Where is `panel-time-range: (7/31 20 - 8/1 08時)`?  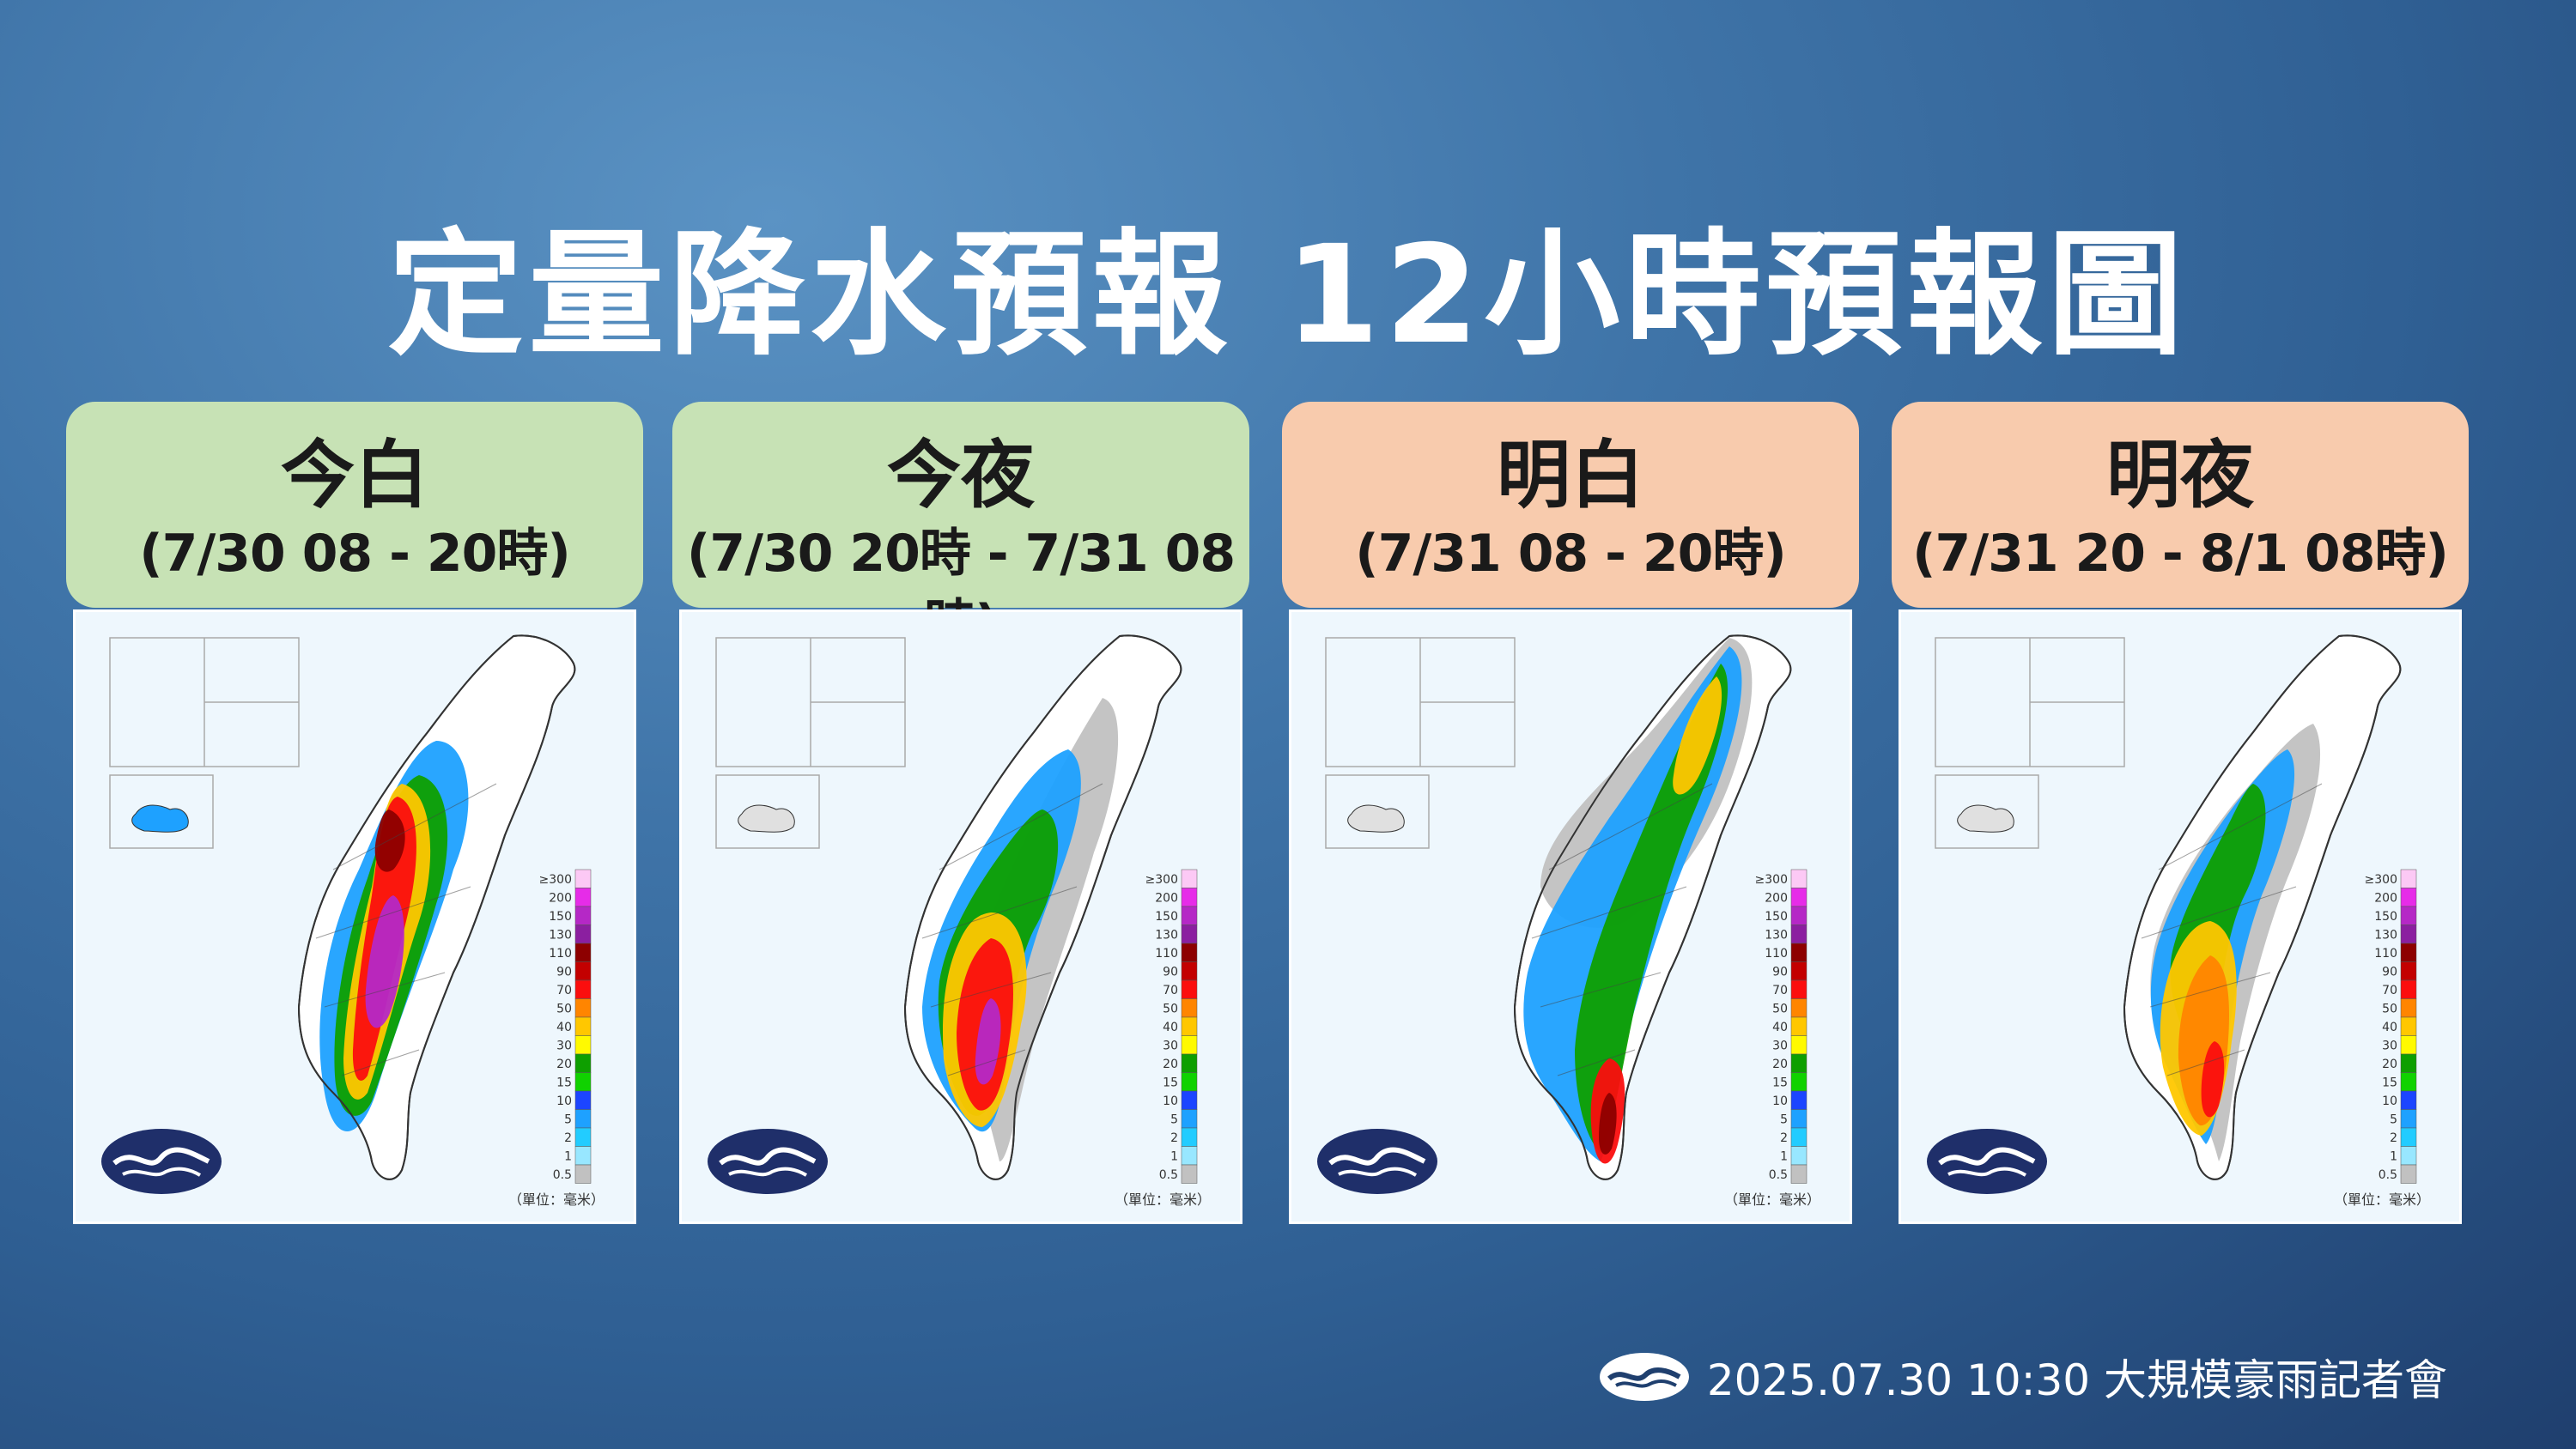
panel-time-range: (7/31 20 - 8/1 08時) is located at coordinates (2180, 554).